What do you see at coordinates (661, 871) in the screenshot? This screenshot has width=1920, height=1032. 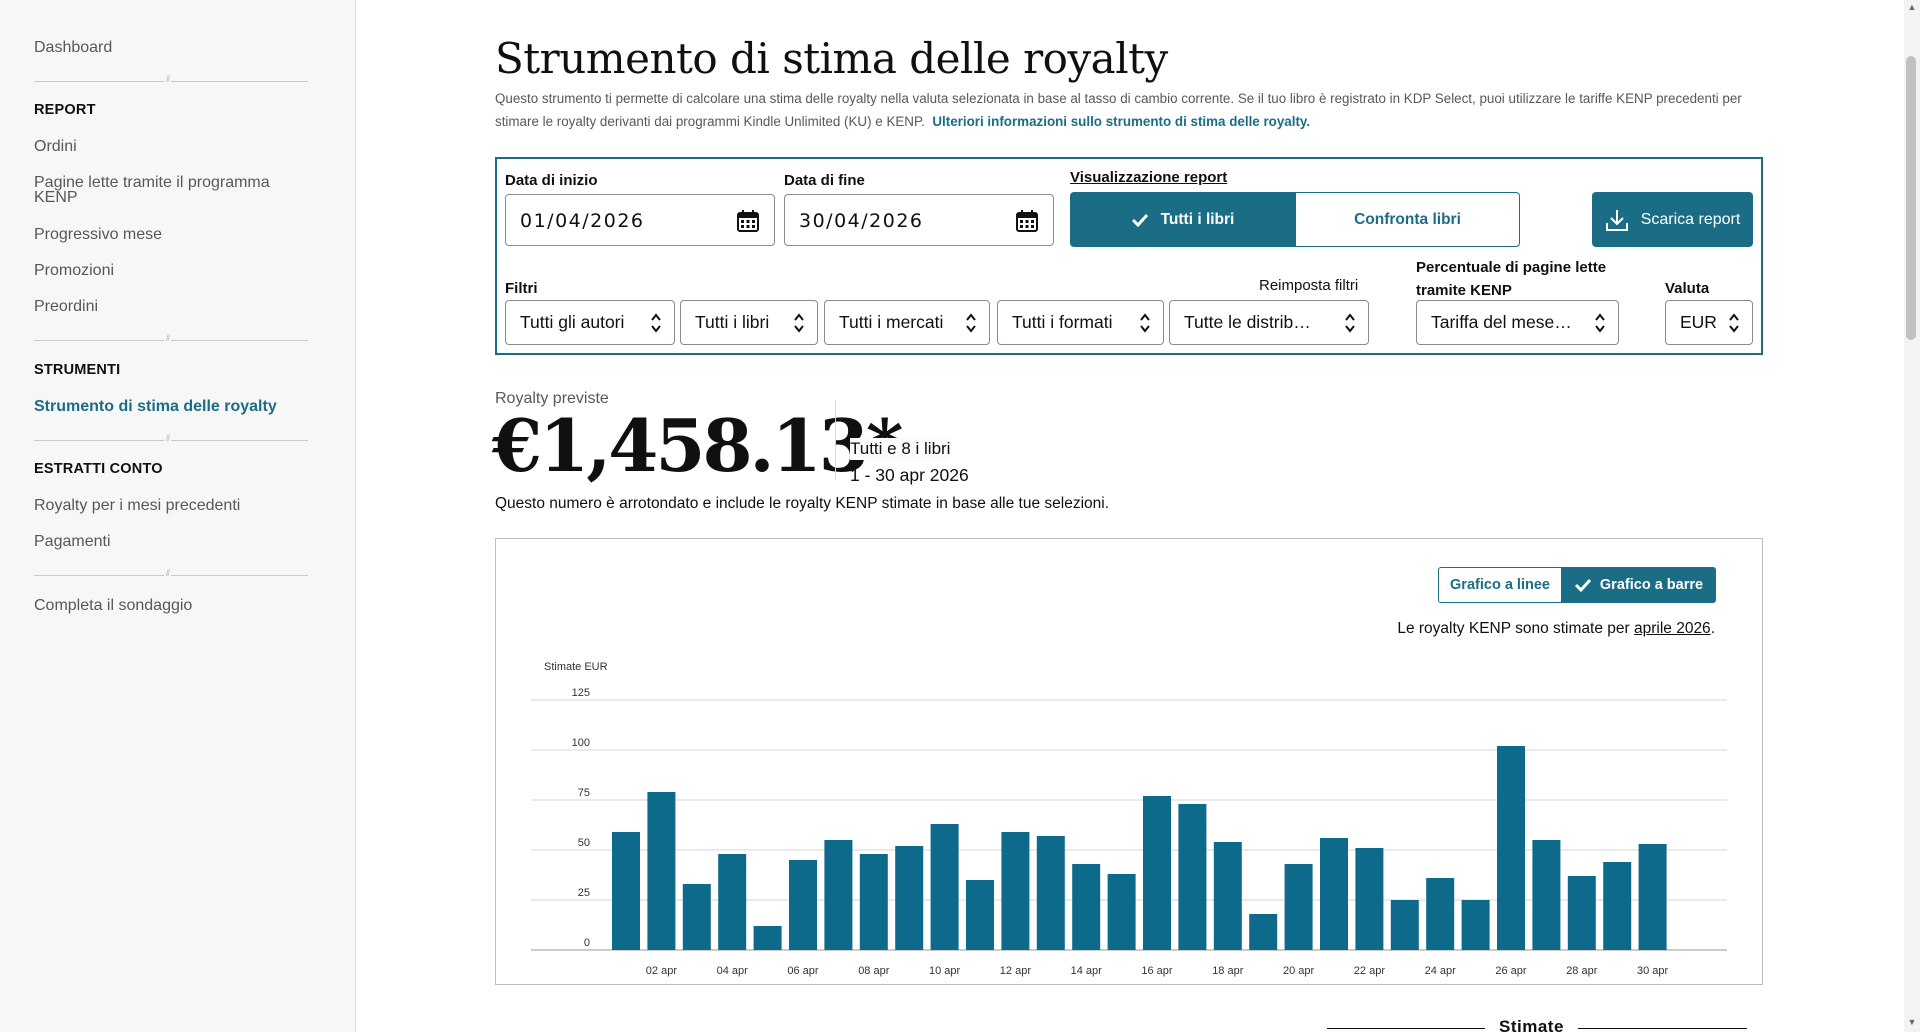 I see `bar-02-apr` at bounding box center [661, 871].